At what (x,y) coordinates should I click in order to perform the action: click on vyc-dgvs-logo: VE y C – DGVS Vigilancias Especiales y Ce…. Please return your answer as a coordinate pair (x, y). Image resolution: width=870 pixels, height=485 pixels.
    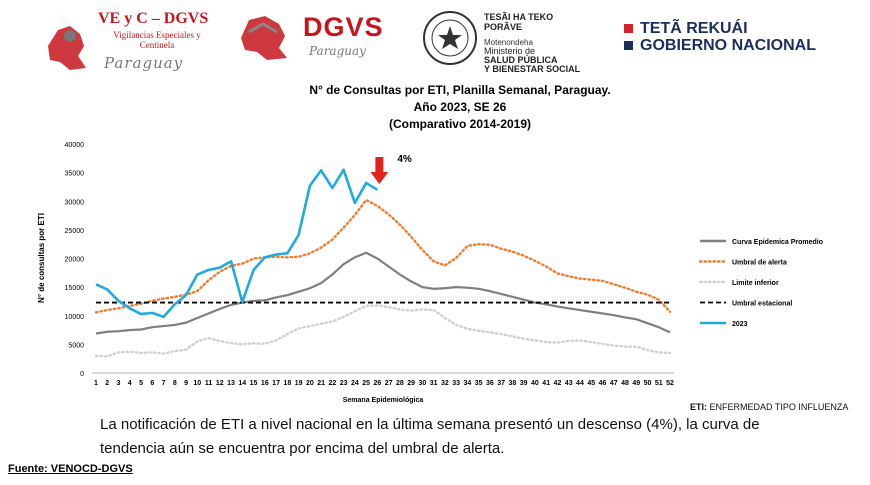
    Looking at the image, I should click on (125, 43).